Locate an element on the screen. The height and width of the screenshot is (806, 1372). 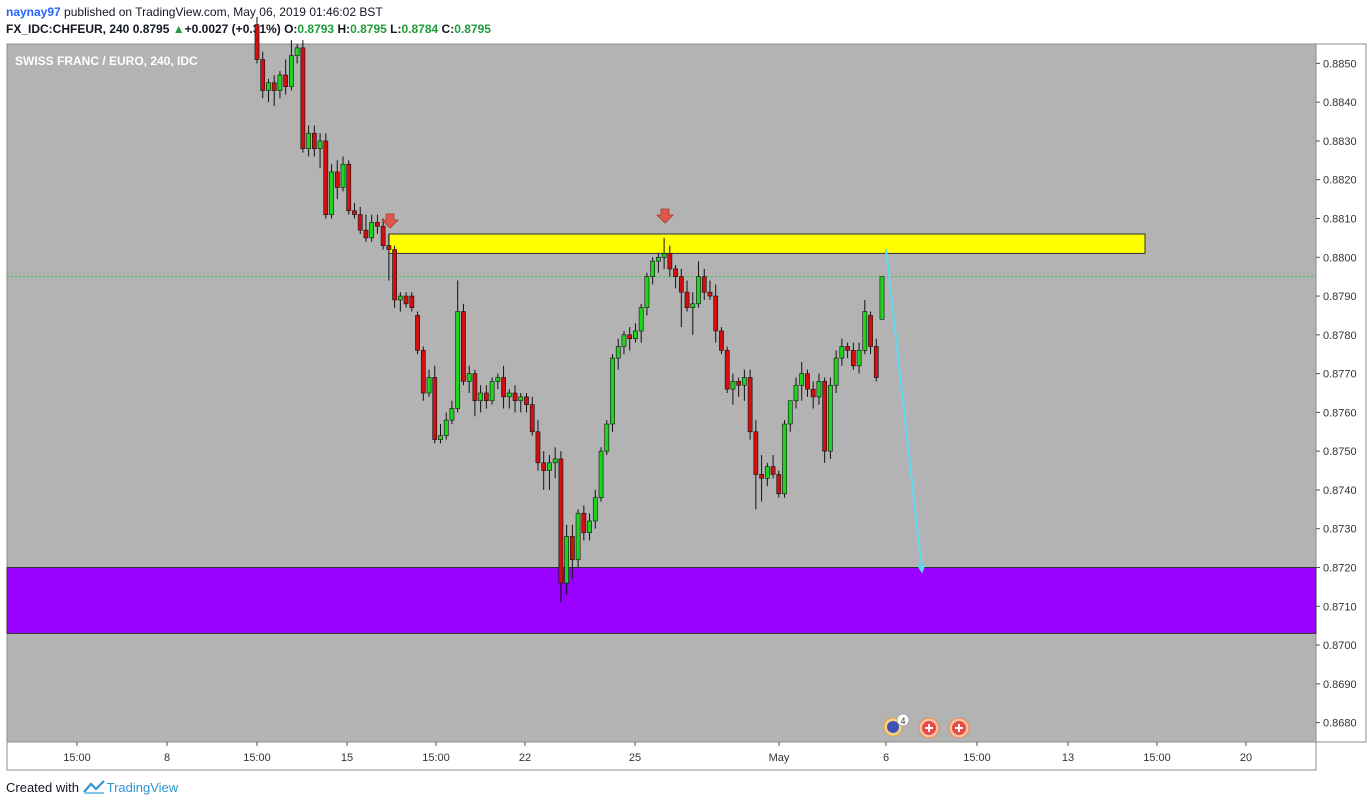
last-price: 0.8795 is located at coordinates (151, 29).